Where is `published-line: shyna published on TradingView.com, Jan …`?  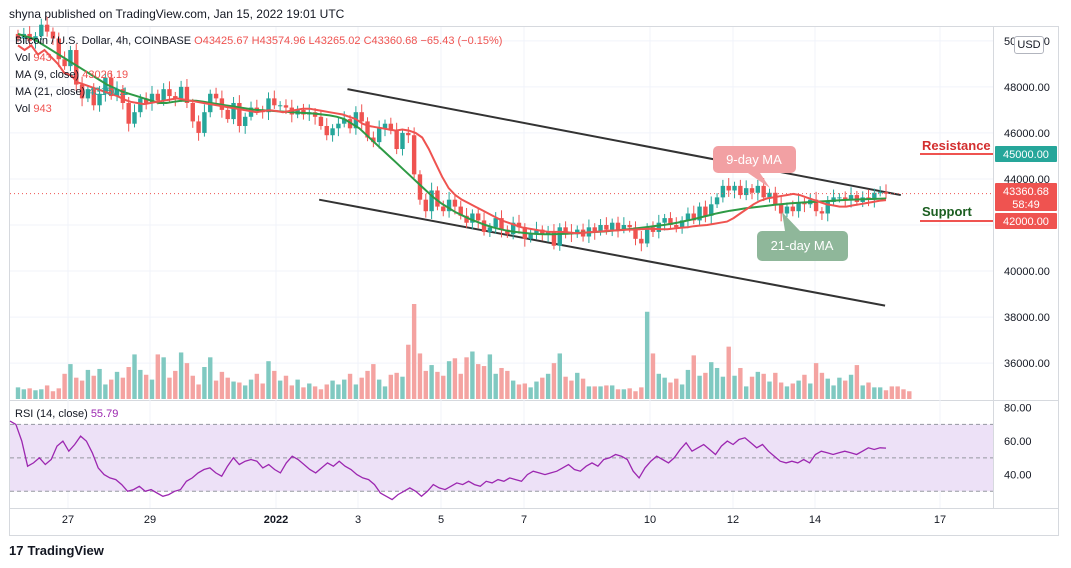 published-line: shyna published on TradingView.com, Jan … is located at coordinates (177, 14).